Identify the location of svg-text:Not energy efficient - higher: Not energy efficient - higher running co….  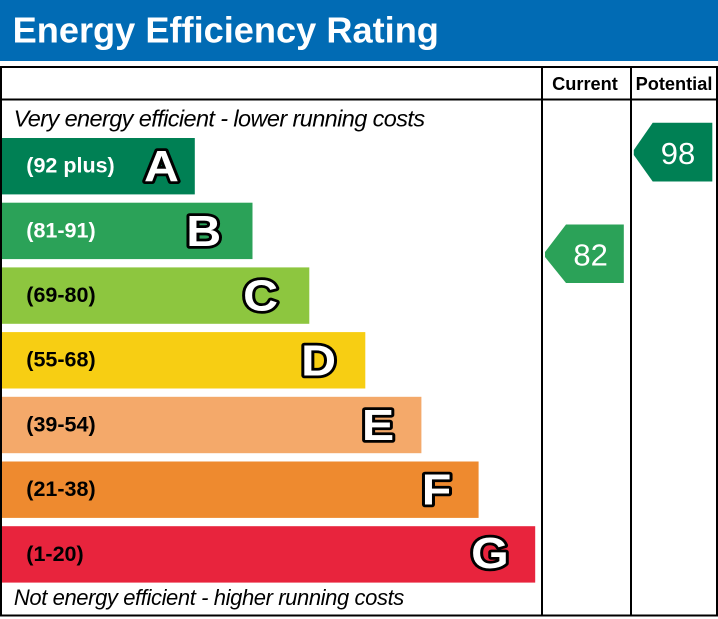
(209, 597).